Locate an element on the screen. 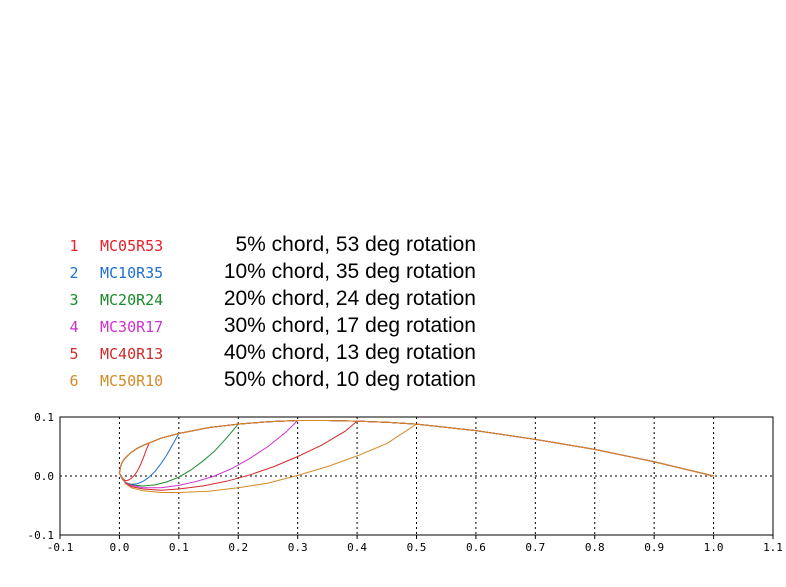 This screenshot has width=786, height=587. x-tick-label: 0.9 is located at coordinates (654, 547).